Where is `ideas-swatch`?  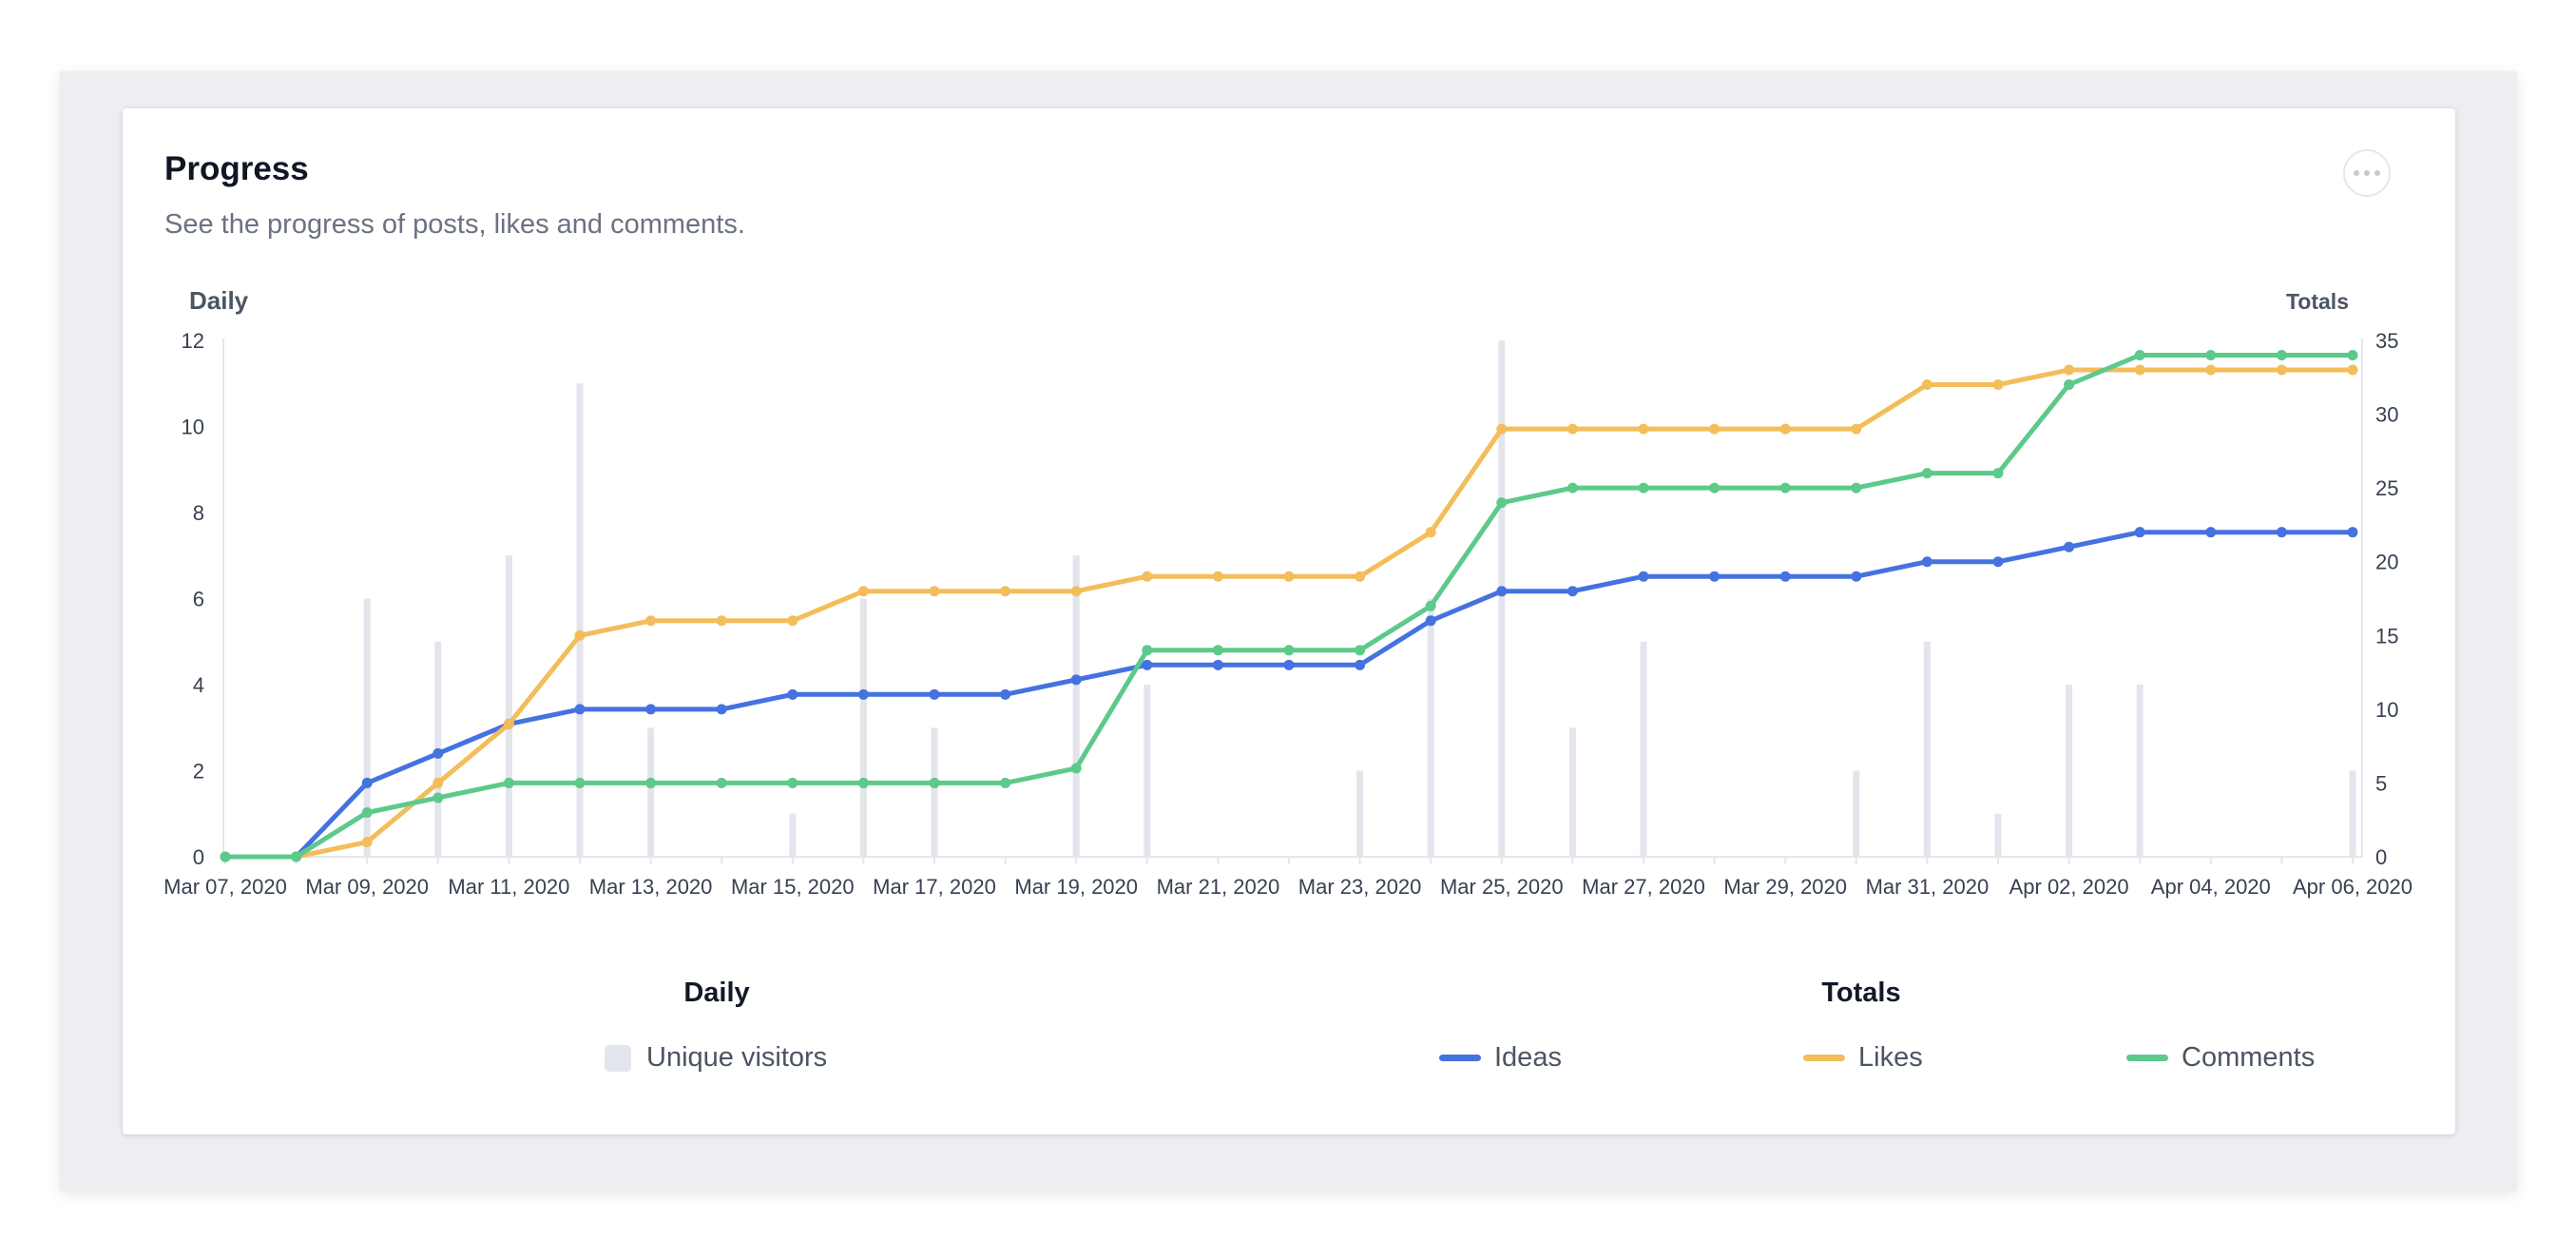
ideas-swatch is located at coordinates (1460, 1058).